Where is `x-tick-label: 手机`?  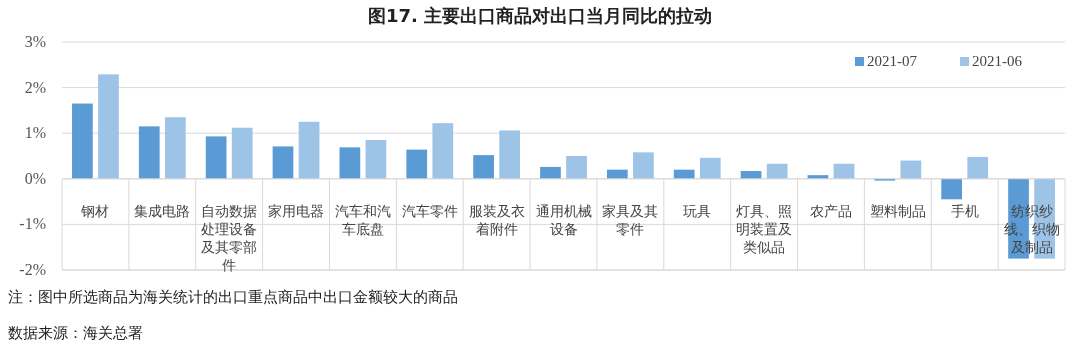 x-tick-label: 手机 is located at coordinates (964, 210).